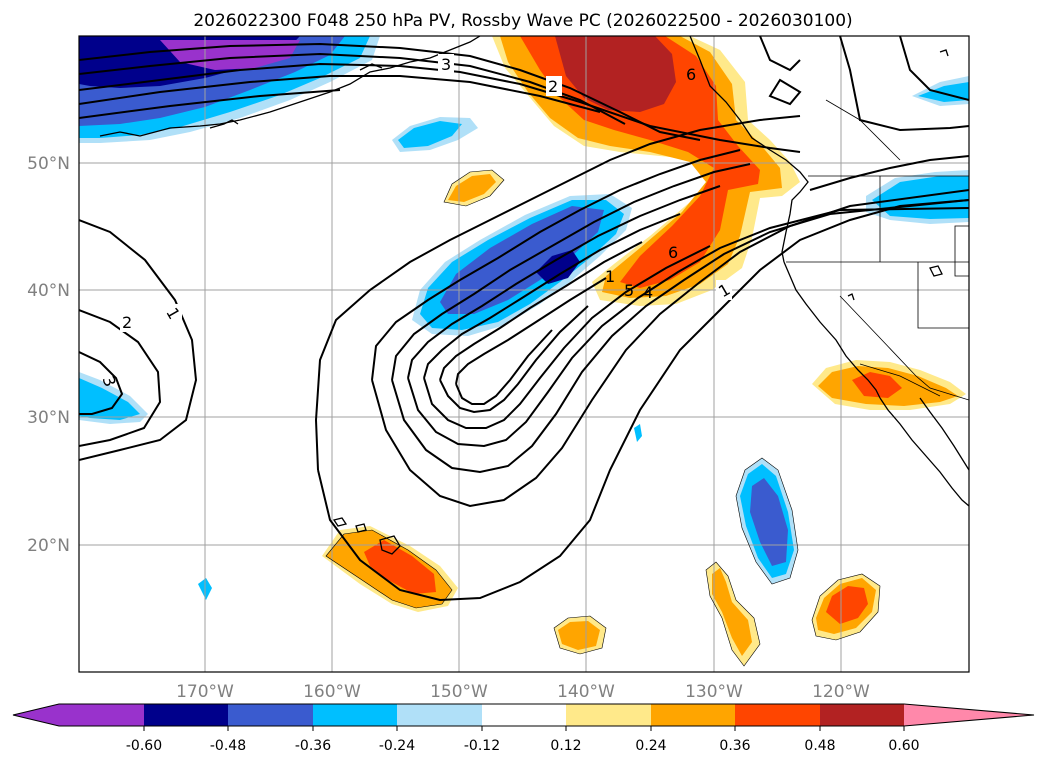  I want to click on lat-label-30n: 30°N, so click(48, 418).